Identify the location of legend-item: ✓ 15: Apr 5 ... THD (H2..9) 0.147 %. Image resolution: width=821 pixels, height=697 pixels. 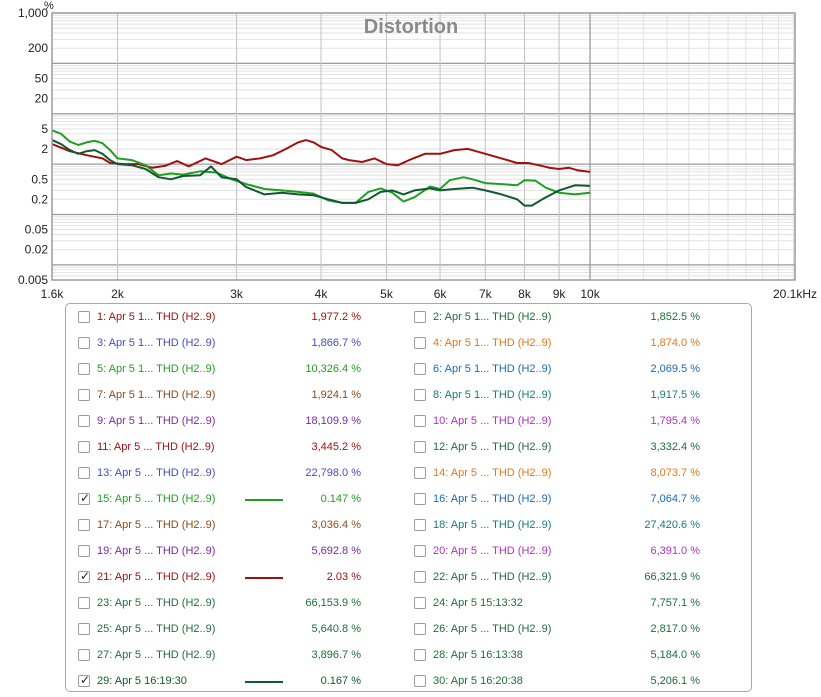
(219, 500).